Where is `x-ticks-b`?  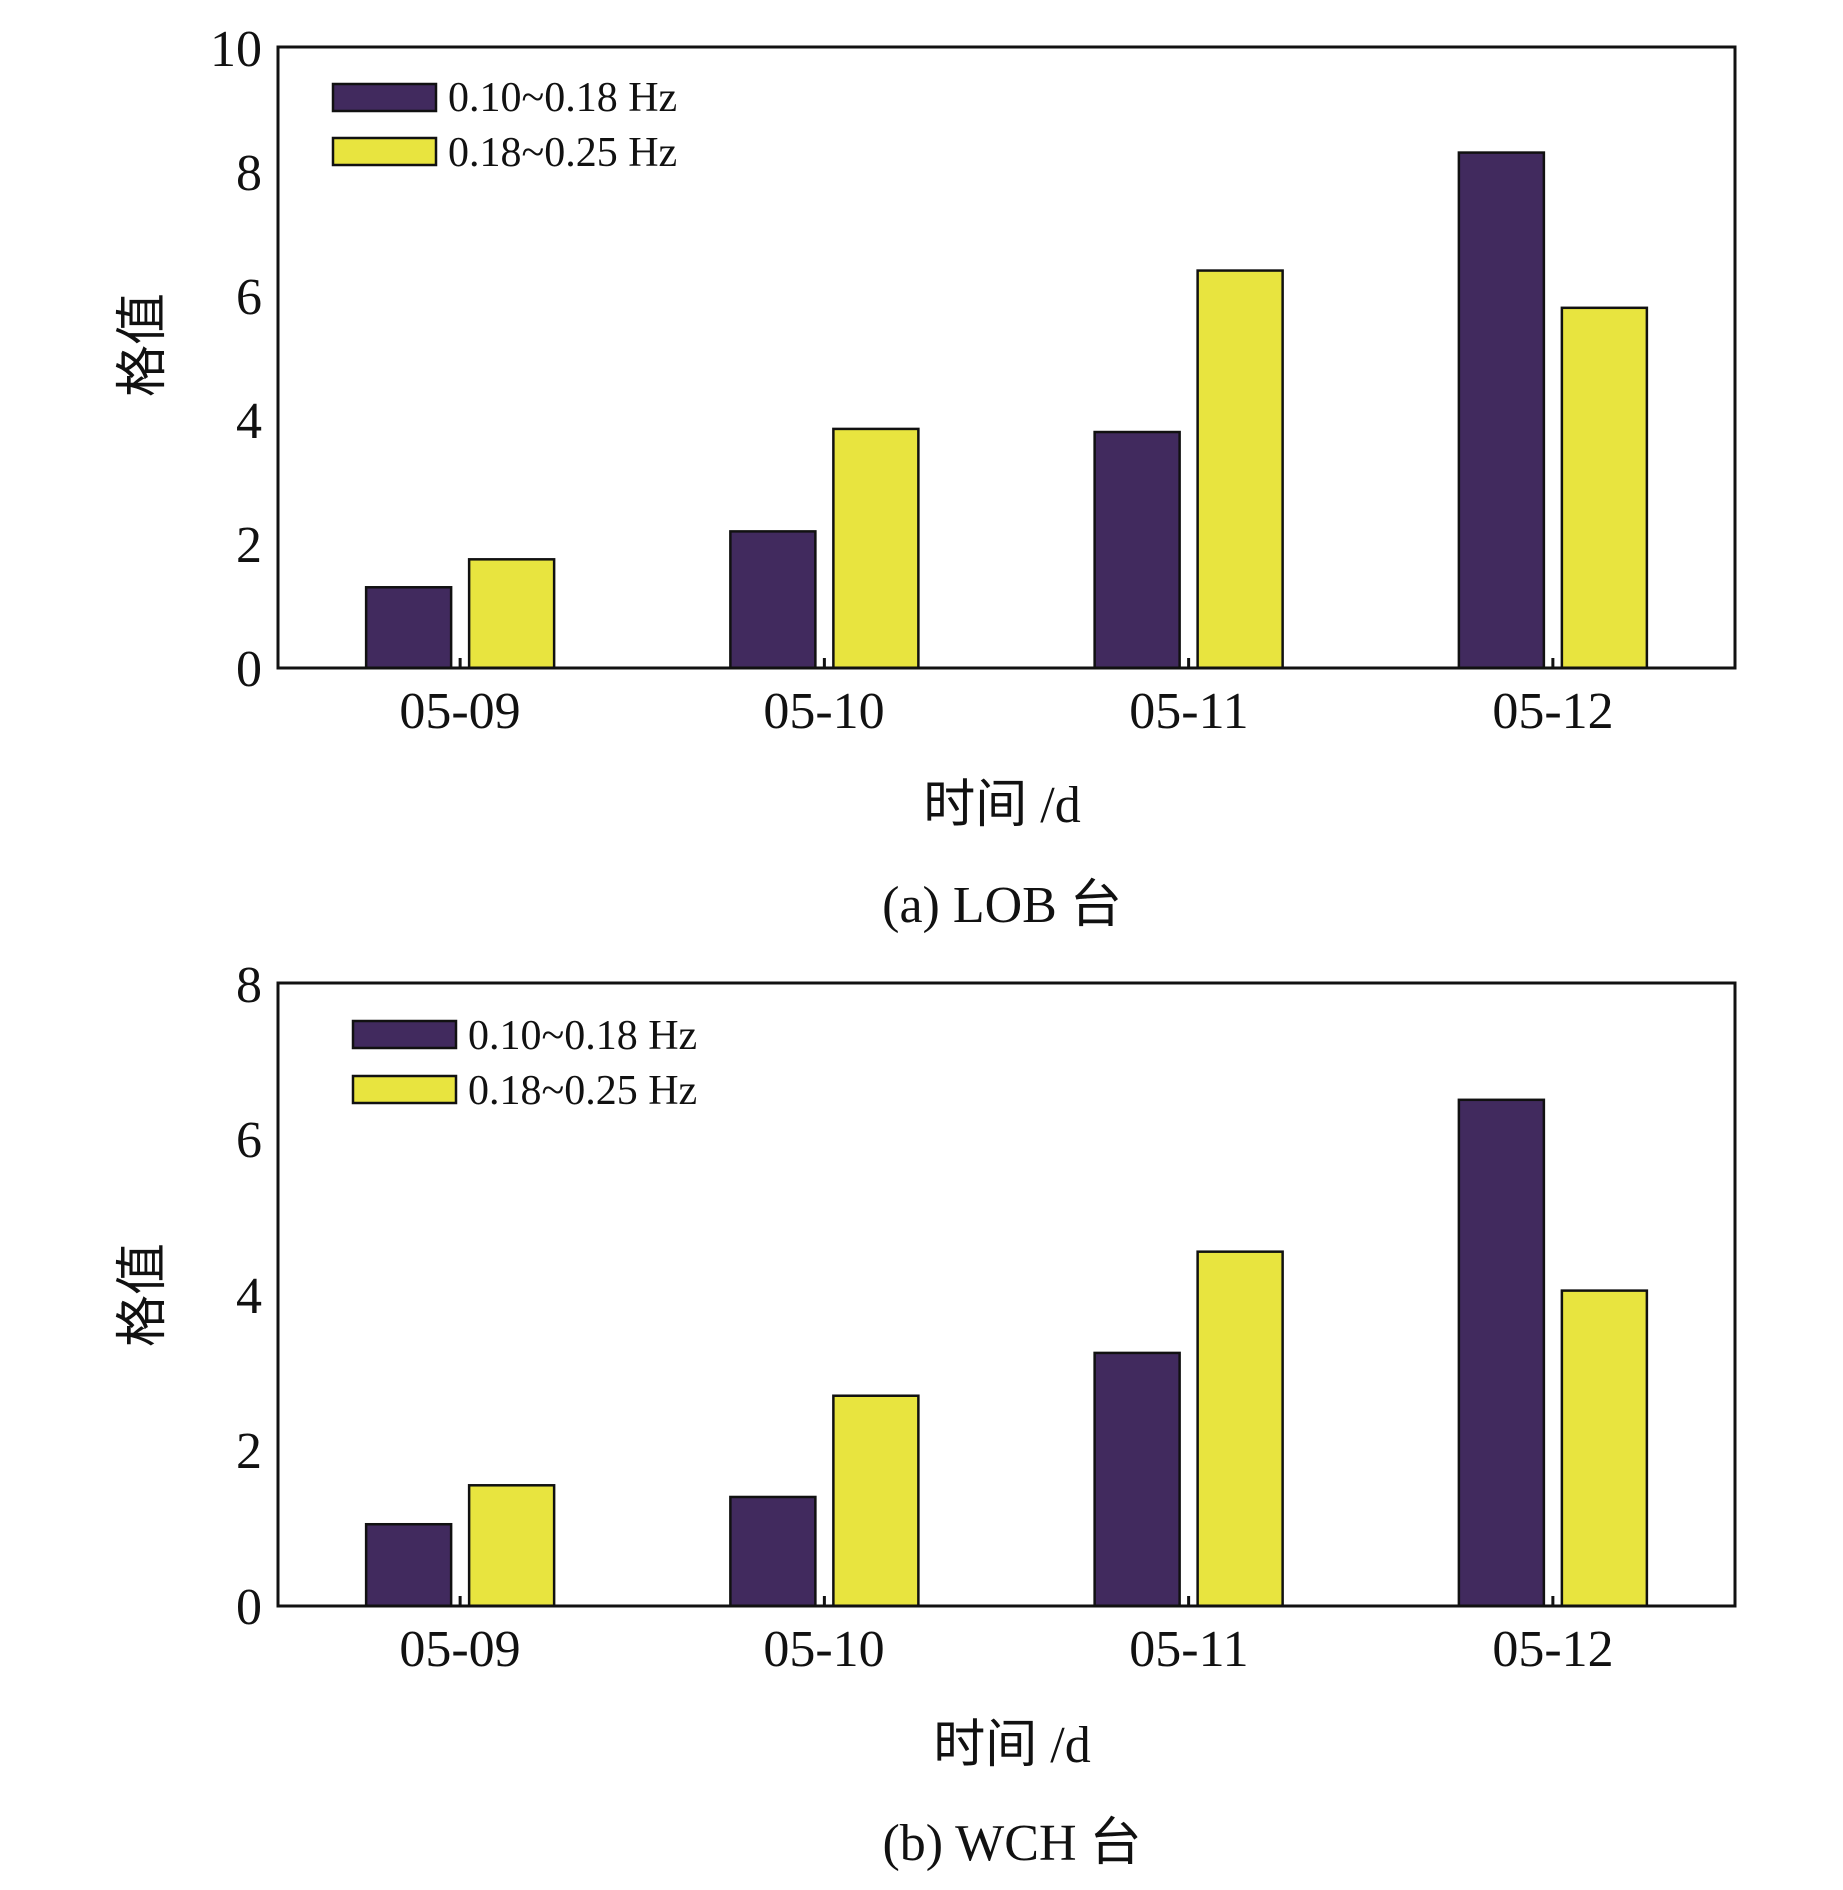 x-ticks-b is located at coordinates (1006, 1601).